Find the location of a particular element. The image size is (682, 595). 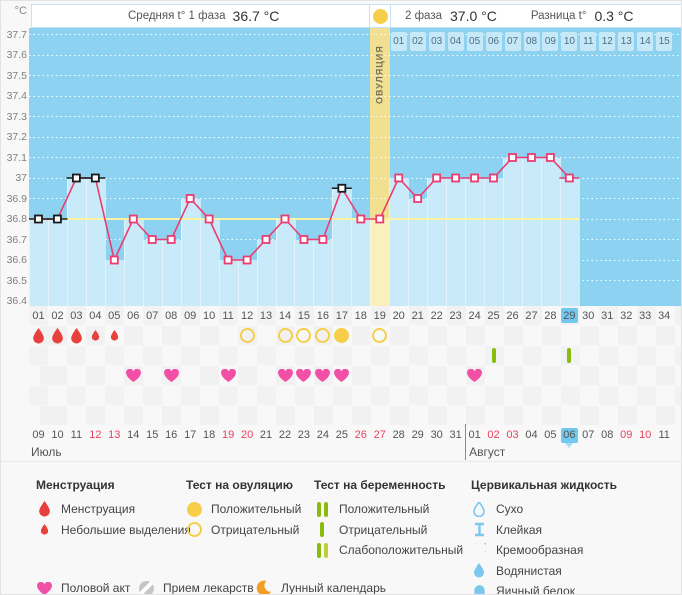

date-cell: 27 is located at coordinates (379, 435).